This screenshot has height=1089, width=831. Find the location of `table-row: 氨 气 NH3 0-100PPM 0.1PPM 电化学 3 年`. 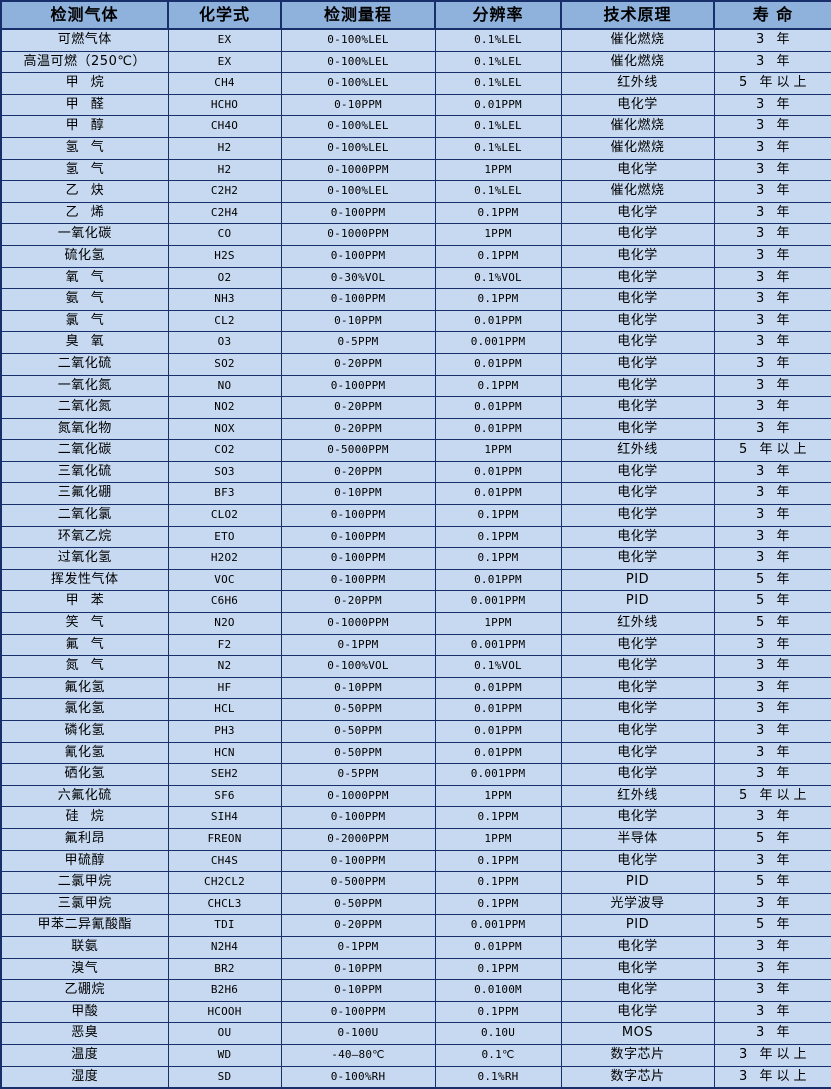

table-row: 氨 气 NH3 0-100PPM 0.1PPM 电化学 3 年 is located at coordinates (416, 299).